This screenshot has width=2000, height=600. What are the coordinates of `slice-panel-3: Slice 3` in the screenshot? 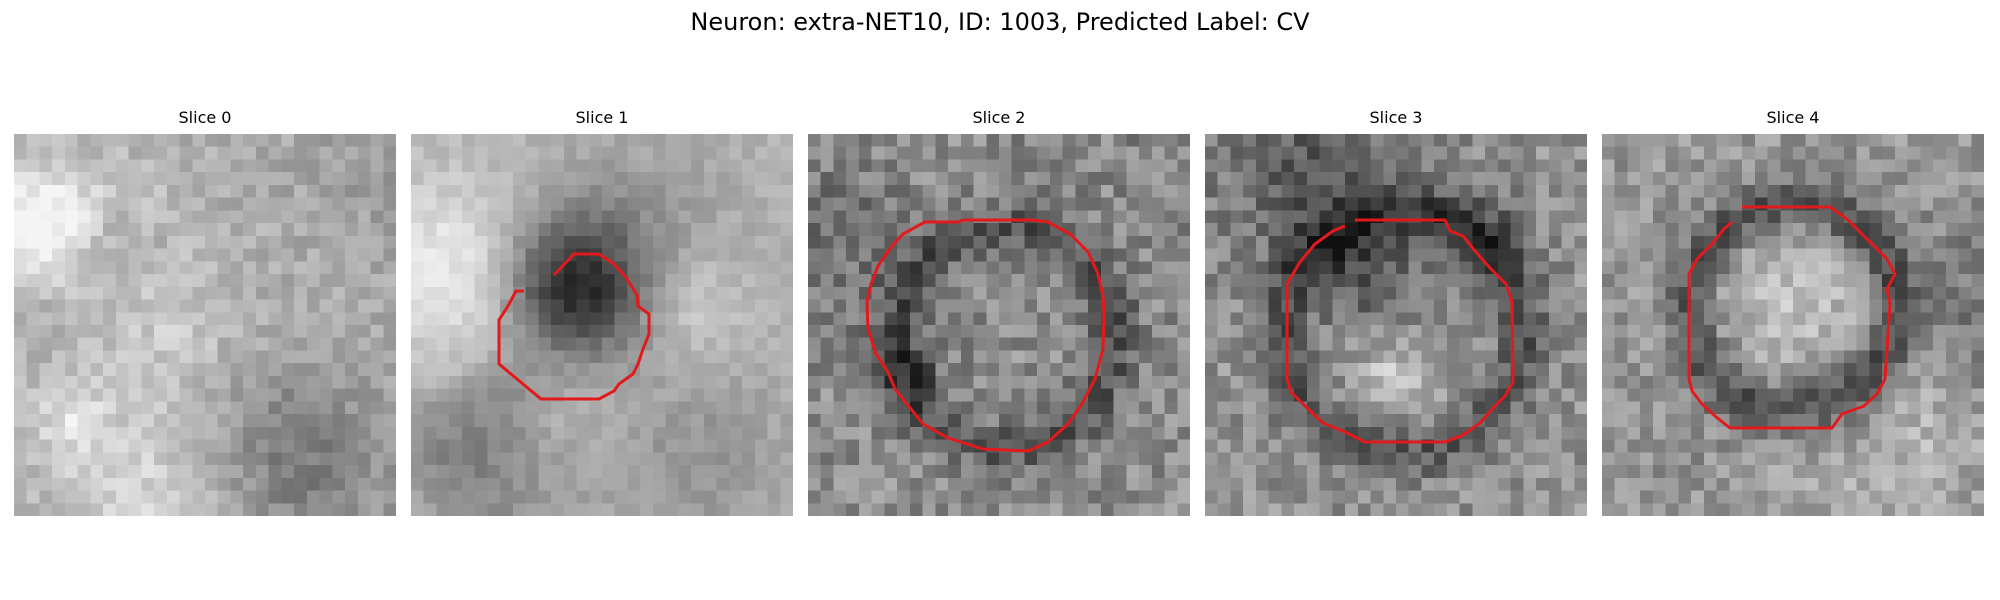 It's located at (1396, 312).